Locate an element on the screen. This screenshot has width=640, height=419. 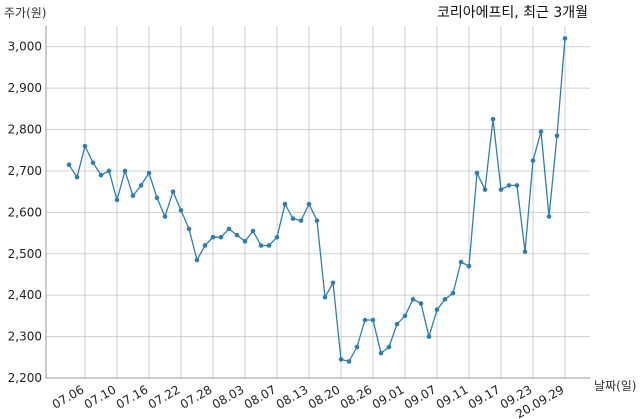
y-tick-label: 2,200 is located at coordinates (25, 378).